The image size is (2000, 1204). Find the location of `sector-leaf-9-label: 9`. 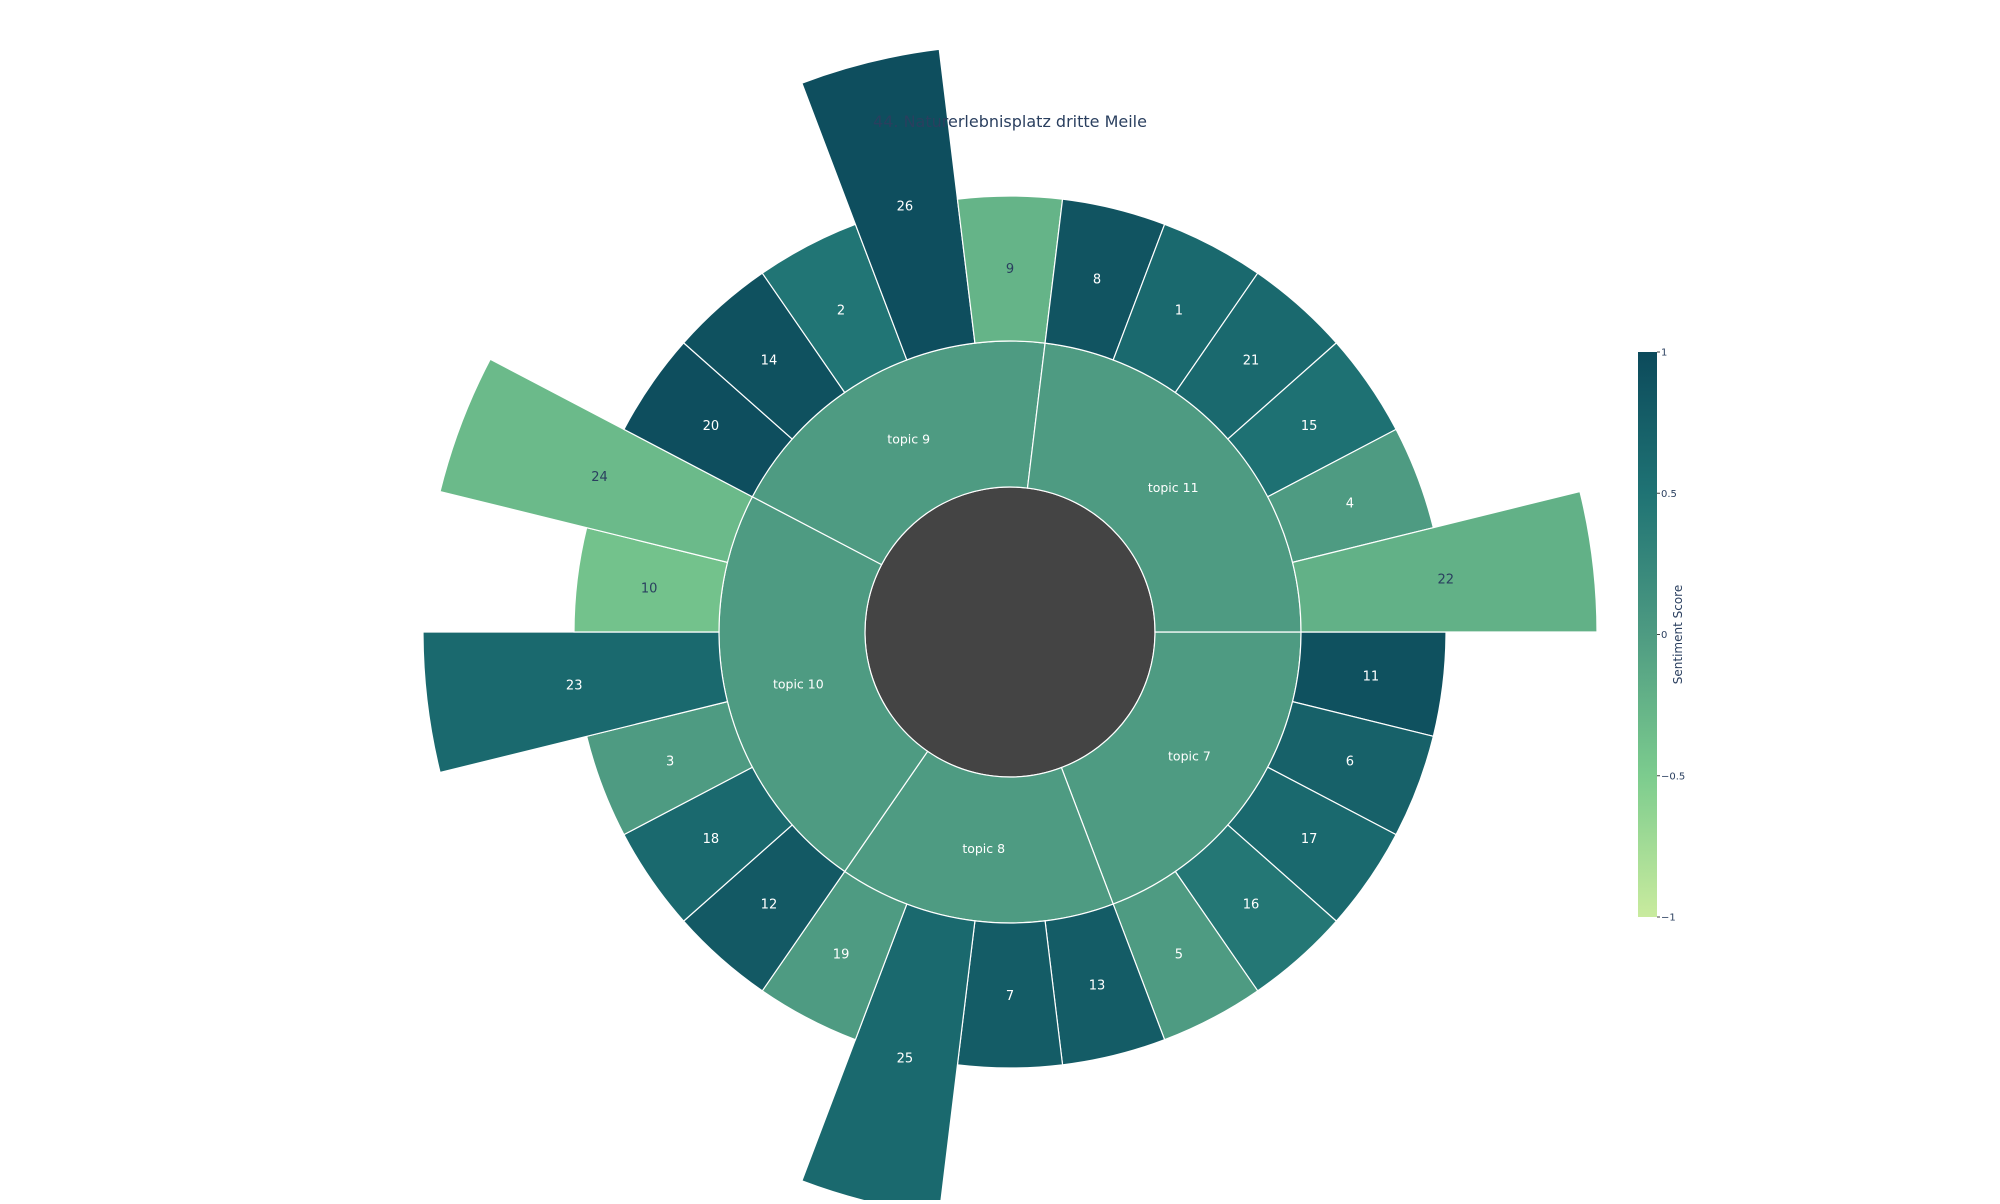

sector-leaf-9-label: 9 is located at coordinates (1010, 269).